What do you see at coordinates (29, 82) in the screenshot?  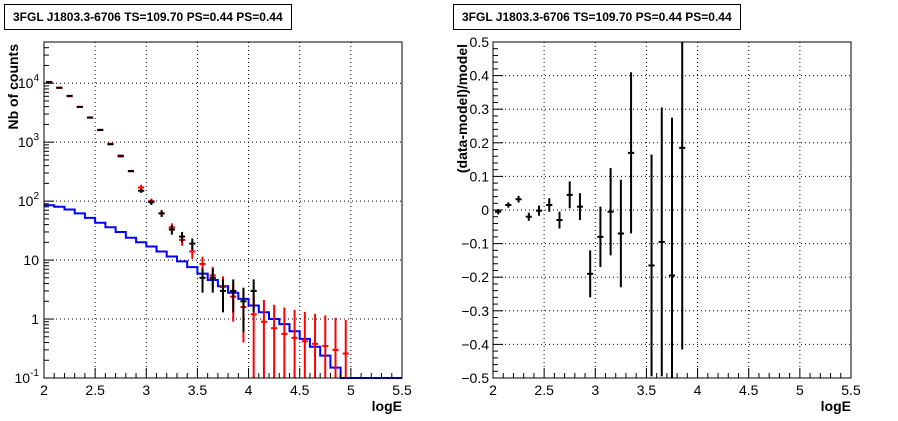 I see `counts-y-tick-label: 10⁴` at bounding box center [29, 82].